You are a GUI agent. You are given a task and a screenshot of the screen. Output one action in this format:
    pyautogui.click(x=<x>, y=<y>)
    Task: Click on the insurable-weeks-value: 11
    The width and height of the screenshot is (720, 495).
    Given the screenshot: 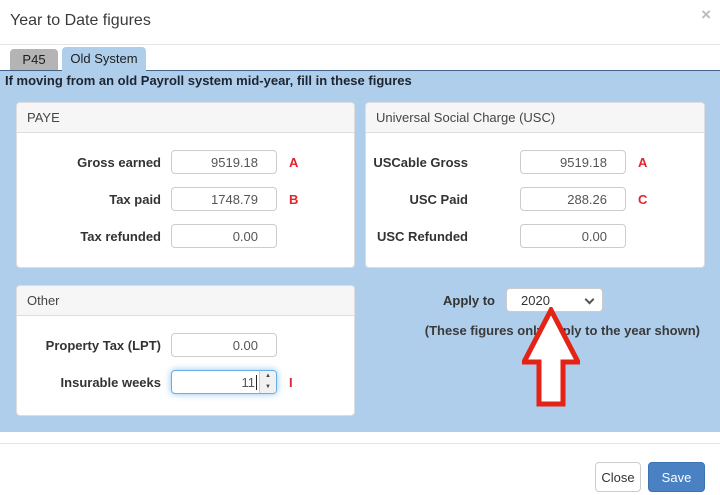 What is the action you would take?
    pyautogui.click(x=248, y=382)
    